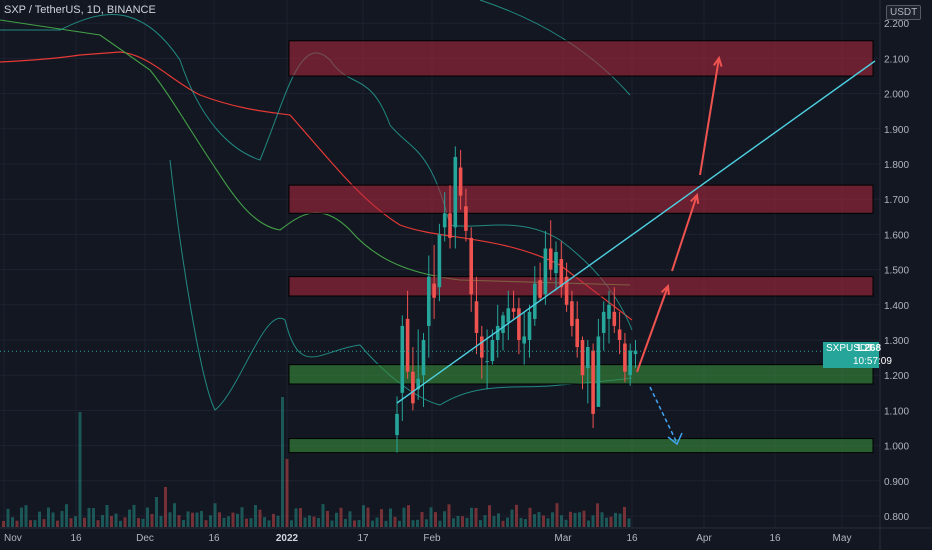 This screenshot has width=932, height=550. What do you see at coordinates (850, 348) in the screenshot?
I see `price-badge-symbol: SXPUSDT` at bounding box center [850, 348].